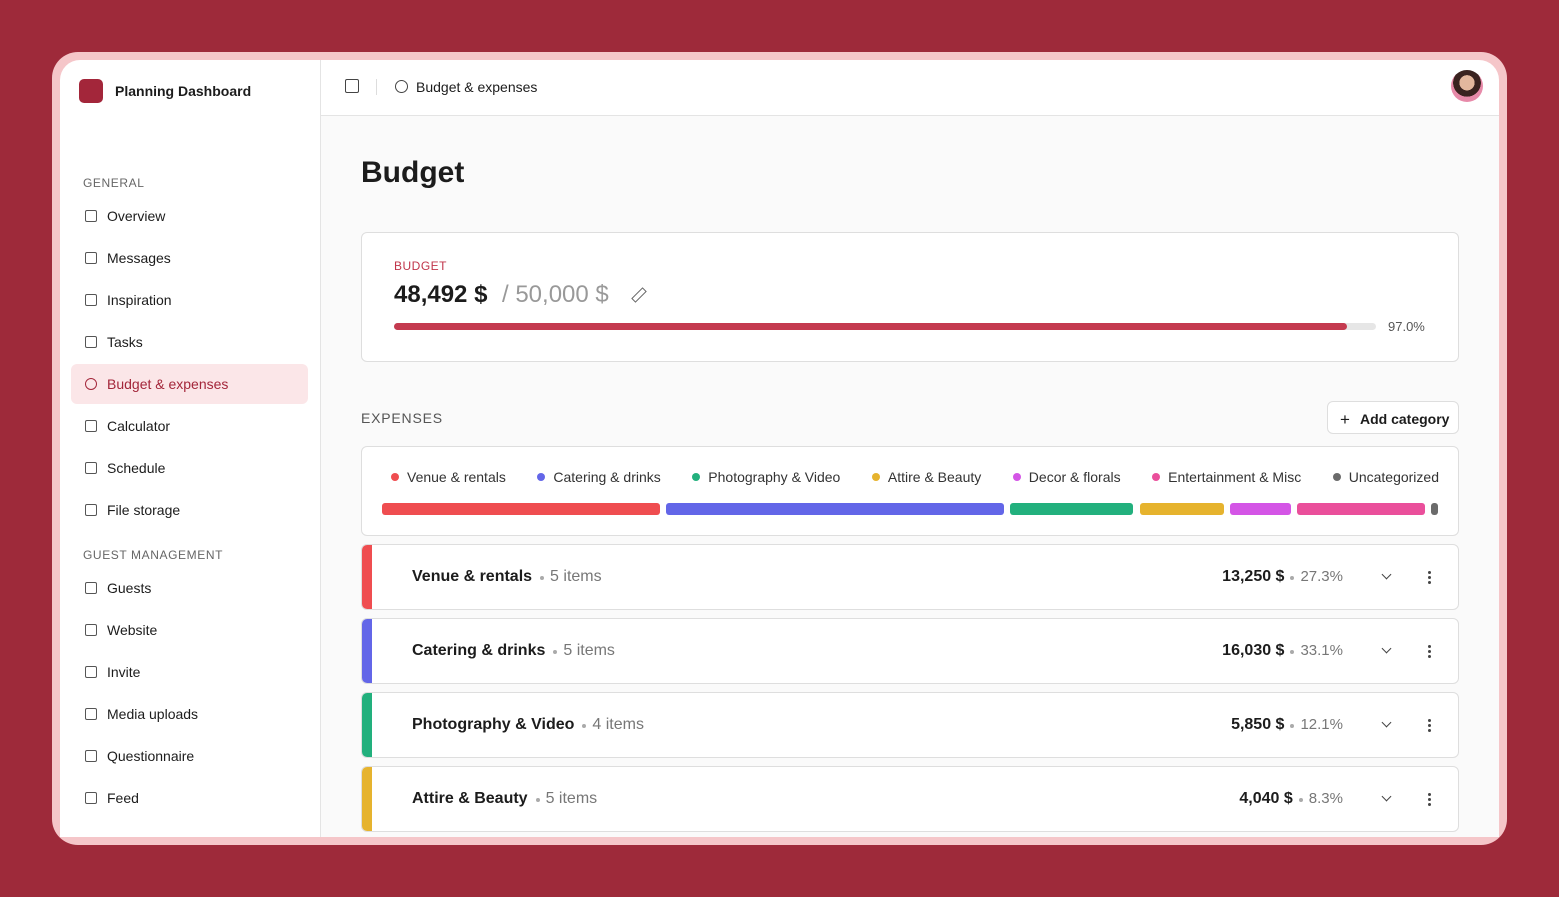 The image size is (1559, 897). I want to click on legend-label: Catering & drinks, so click(607, 477).